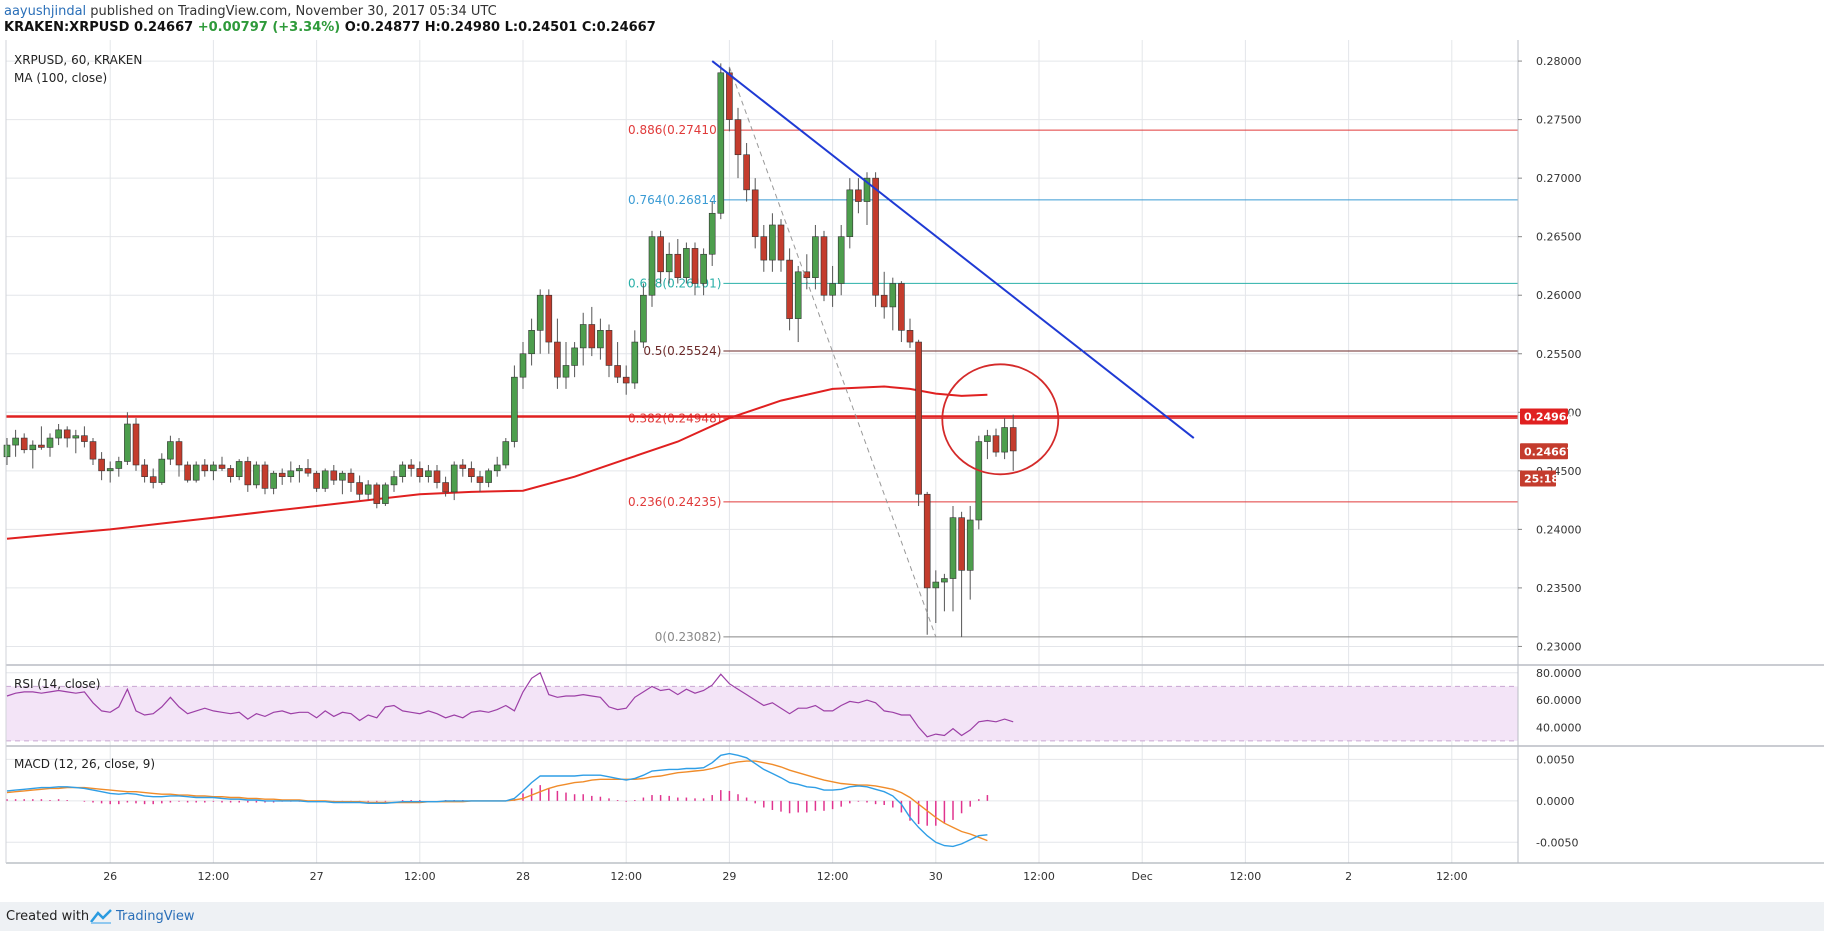  Describe the element at coordinates (214, 876) in the screenshot. I see `time-tick-label-1: 12:00` at that location.